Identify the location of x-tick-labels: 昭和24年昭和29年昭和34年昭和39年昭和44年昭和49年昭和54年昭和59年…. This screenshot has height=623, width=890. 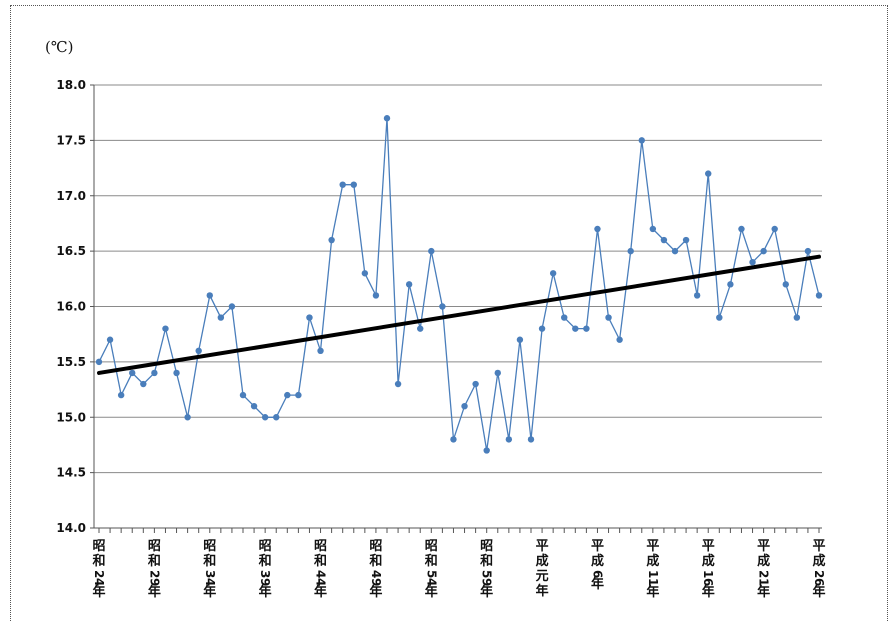
(459, 569).